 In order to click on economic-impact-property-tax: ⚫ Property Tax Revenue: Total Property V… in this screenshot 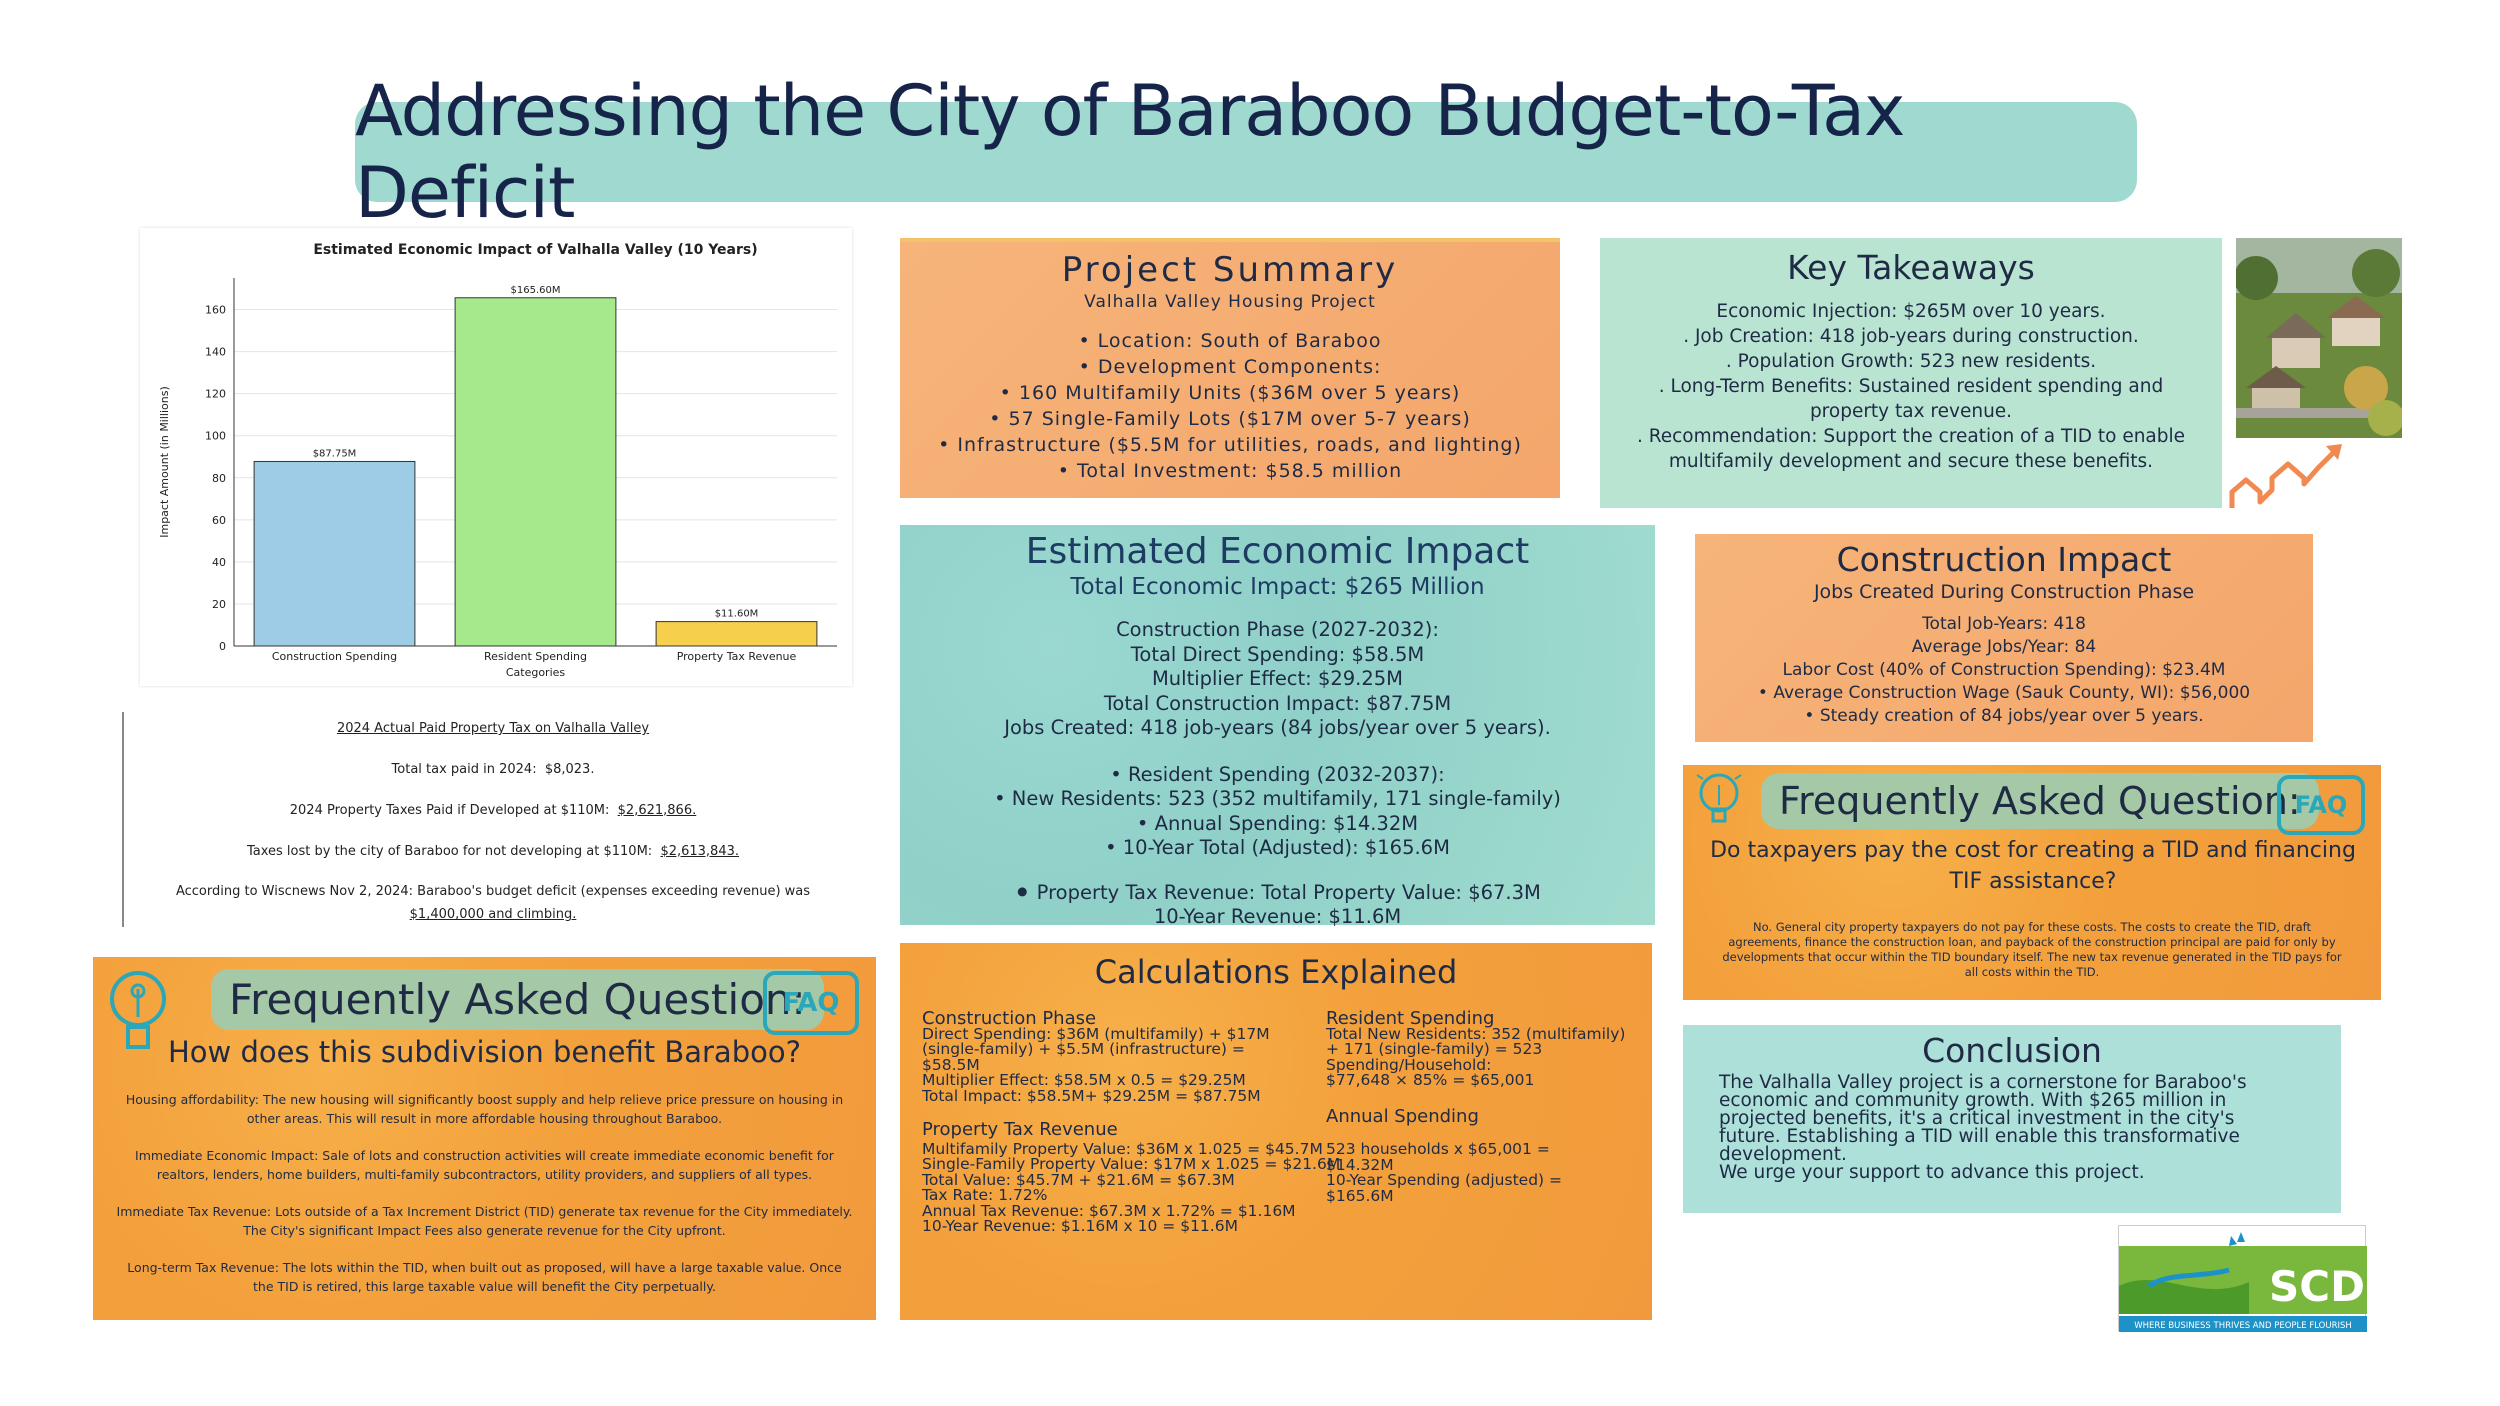, I will do `click(1277, 905)`.